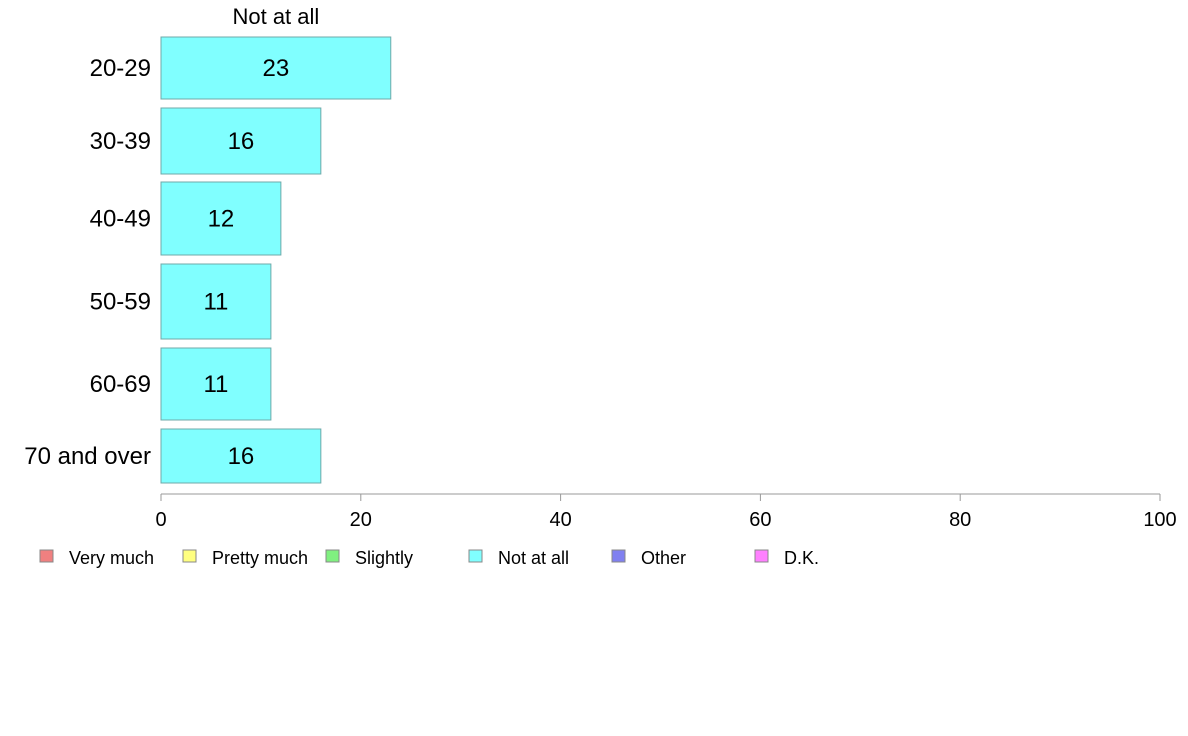 Image resolution: width=1188 pixels, height=736 pixels. What do you see at coordinates (111, 558) in the screenshot?
I see `legend-label-1: Very much` at bounding box center [111, 558].